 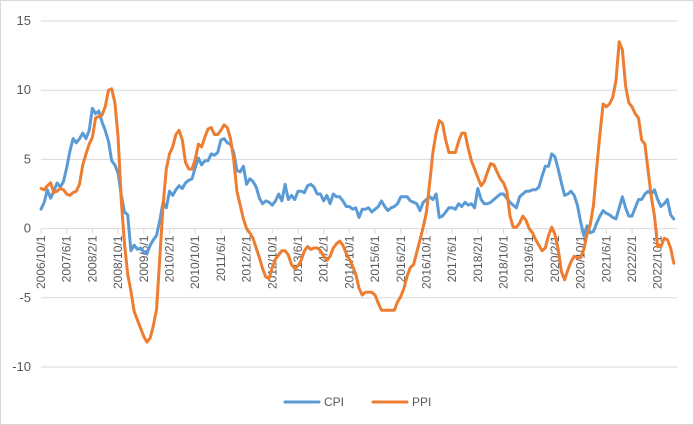 I want to click on y-tick-label: -5, so click(x=25, y=297).